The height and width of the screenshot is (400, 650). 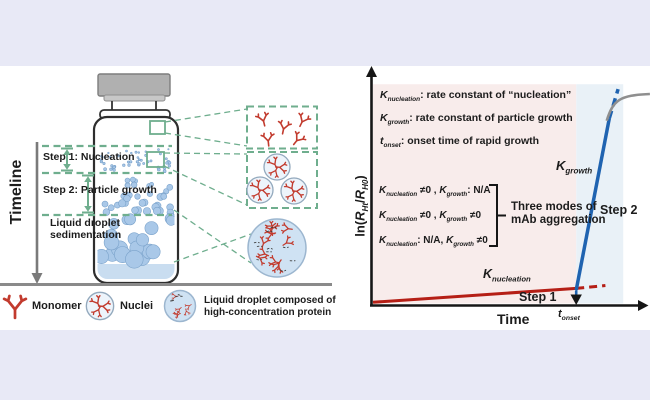 What do you see at coordinates (134, 85) in the screenshot?
I see `vial-cap` at bounding box center [134, 85].